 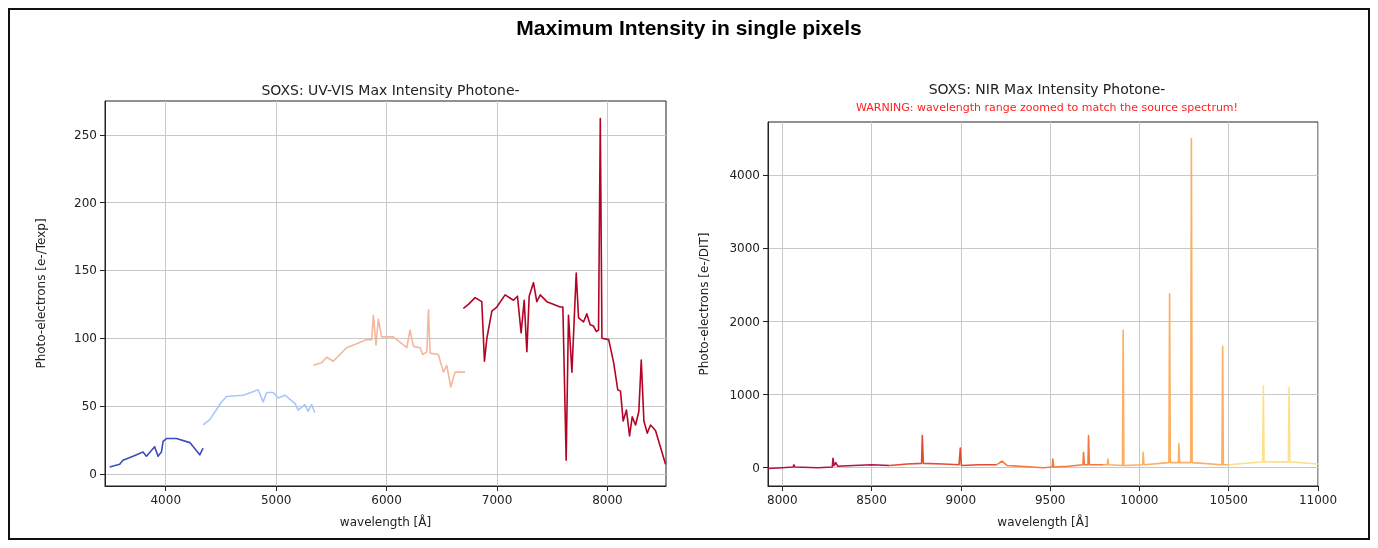 What do you see at coordinates (85, 270) in the screenshot?
I see `y-tick-label: 150` at bounding box center [85, 270].